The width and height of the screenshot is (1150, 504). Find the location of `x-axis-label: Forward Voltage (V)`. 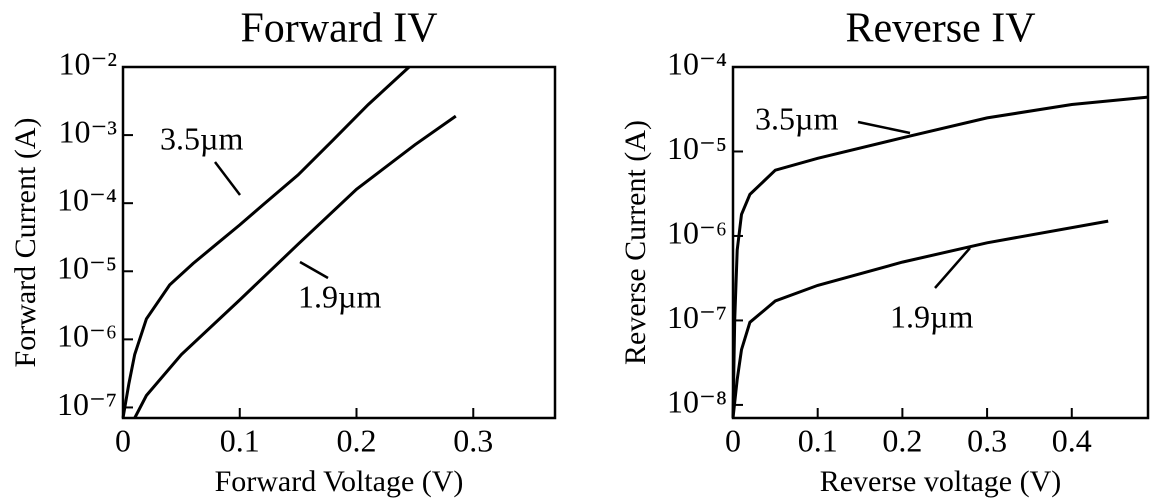

x-axis-label: Forward Voltage (V) is located at coordinates (339, 481).